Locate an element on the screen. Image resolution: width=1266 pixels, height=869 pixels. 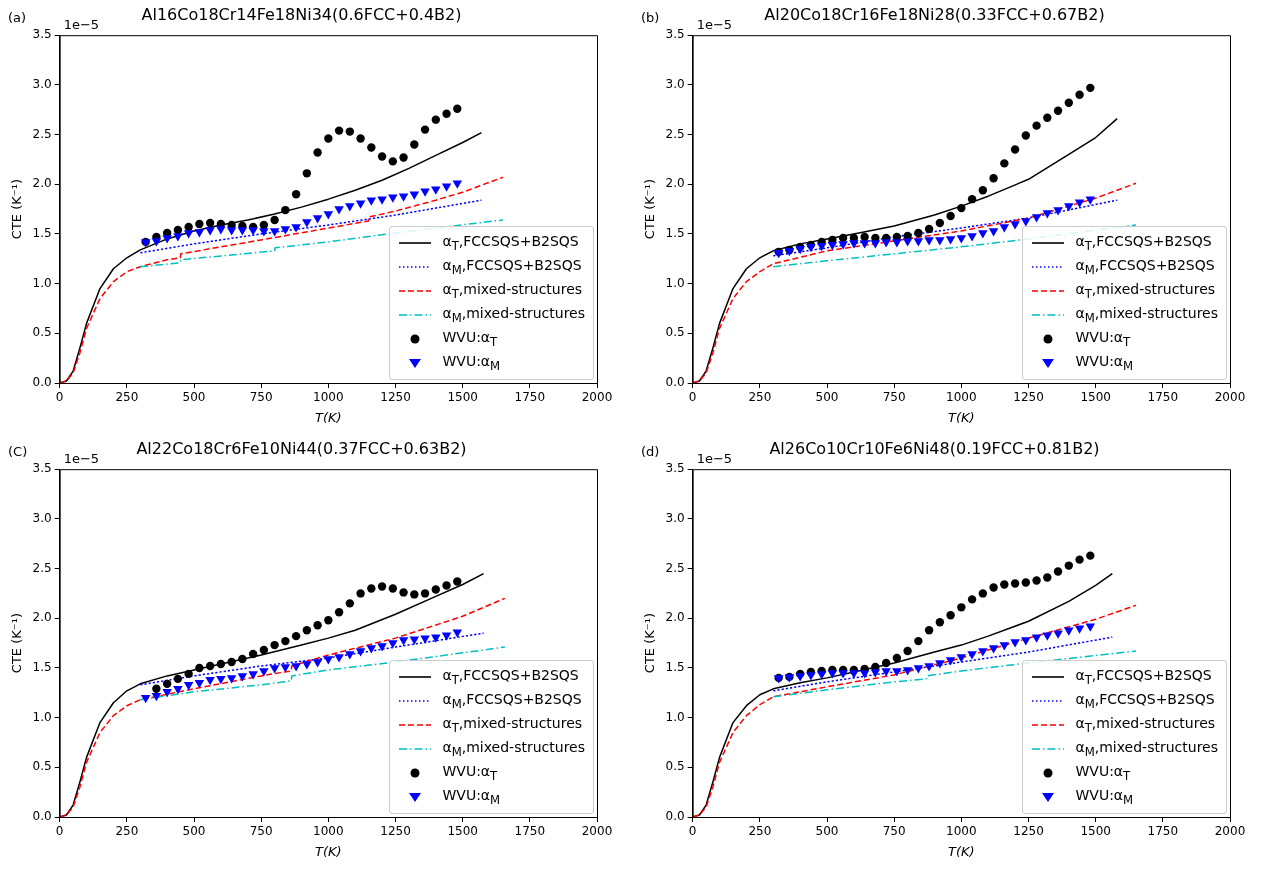
chart-title: Al16Co18Cr14Fe18Ni34(0.6FCC+0.4B2) is located at coordinates (301, 14).